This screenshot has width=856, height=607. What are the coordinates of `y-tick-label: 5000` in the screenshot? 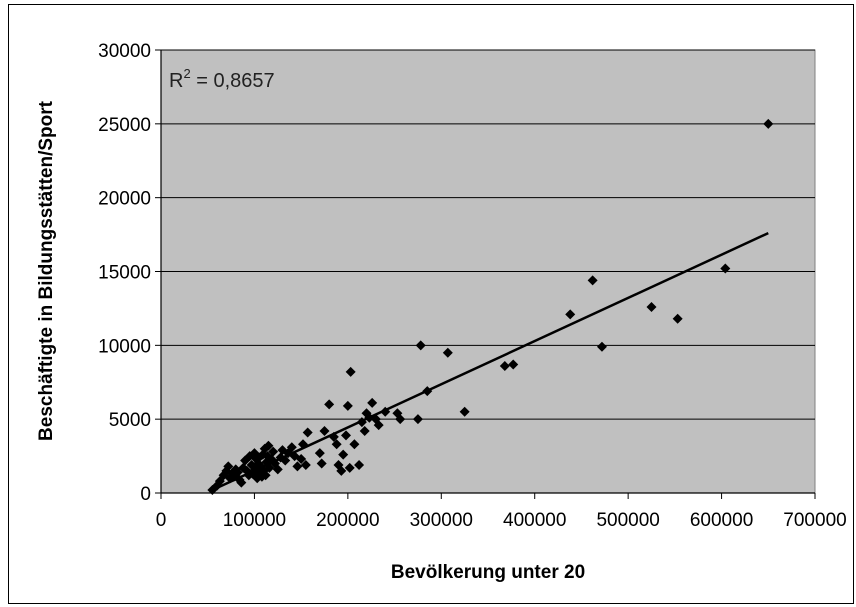 It's located at (130, 420).